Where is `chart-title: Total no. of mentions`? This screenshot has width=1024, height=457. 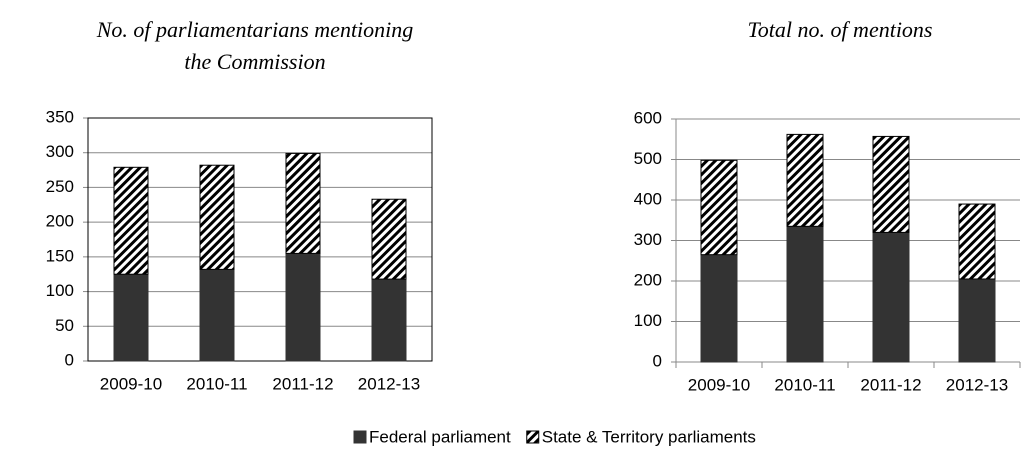 chart-title: Total no. of mentions is located at coordinates (840, 29).